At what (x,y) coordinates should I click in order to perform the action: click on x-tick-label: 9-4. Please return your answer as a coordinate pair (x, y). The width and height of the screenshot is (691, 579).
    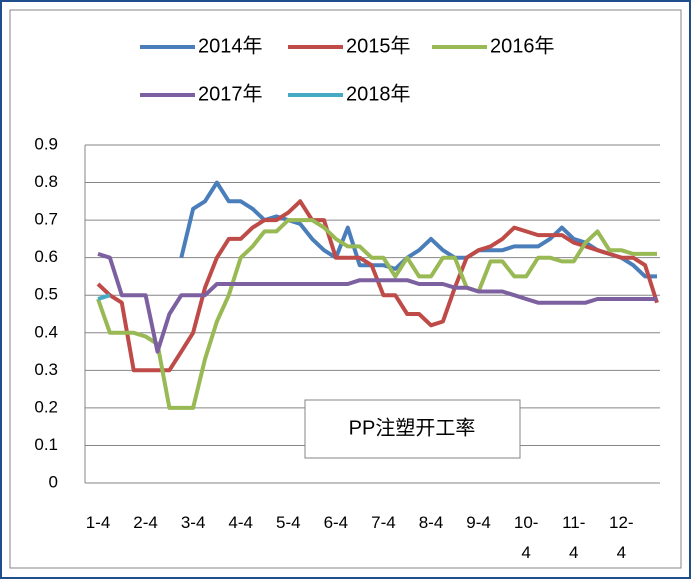
    Looking at the image, I should click on (478, 522).